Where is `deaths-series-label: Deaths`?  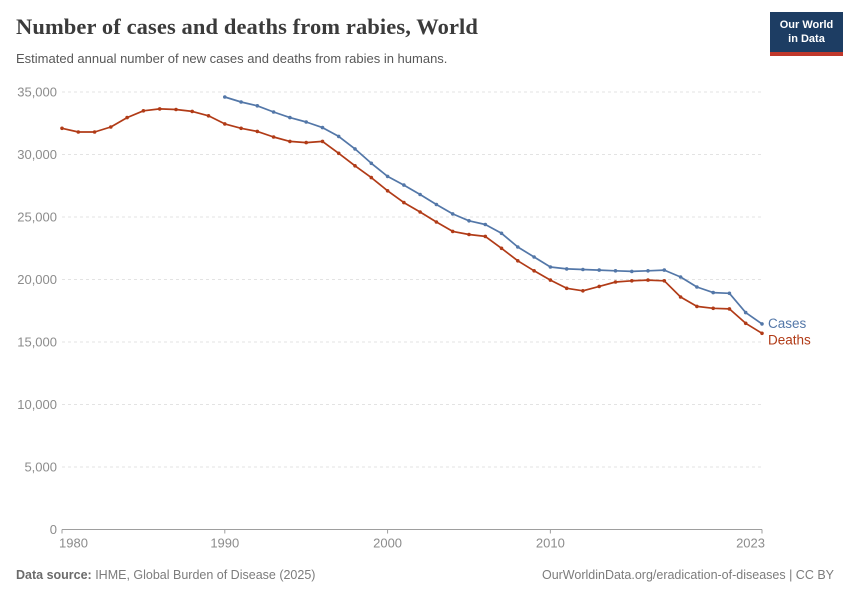 deaths-series-label: Deaths is located at coordinates (789, 339).